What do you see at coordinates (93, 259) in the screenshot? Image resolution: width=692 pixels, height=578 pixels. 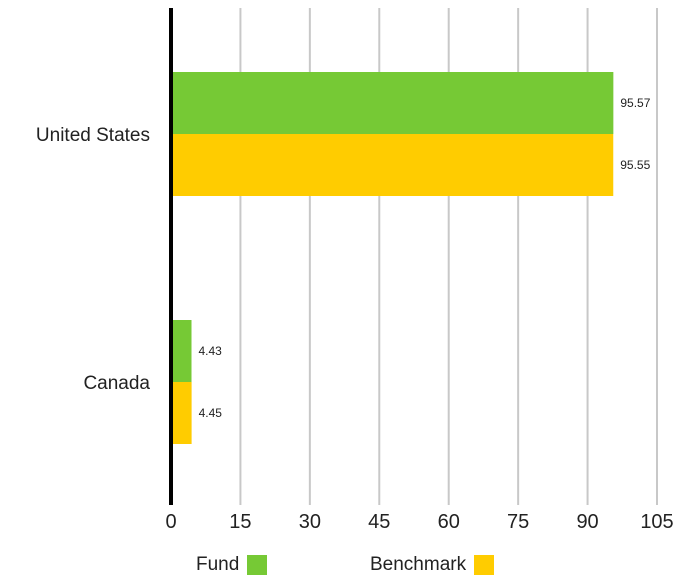 I see `category-labels: United States Canada` at bounding box center [93, 259].